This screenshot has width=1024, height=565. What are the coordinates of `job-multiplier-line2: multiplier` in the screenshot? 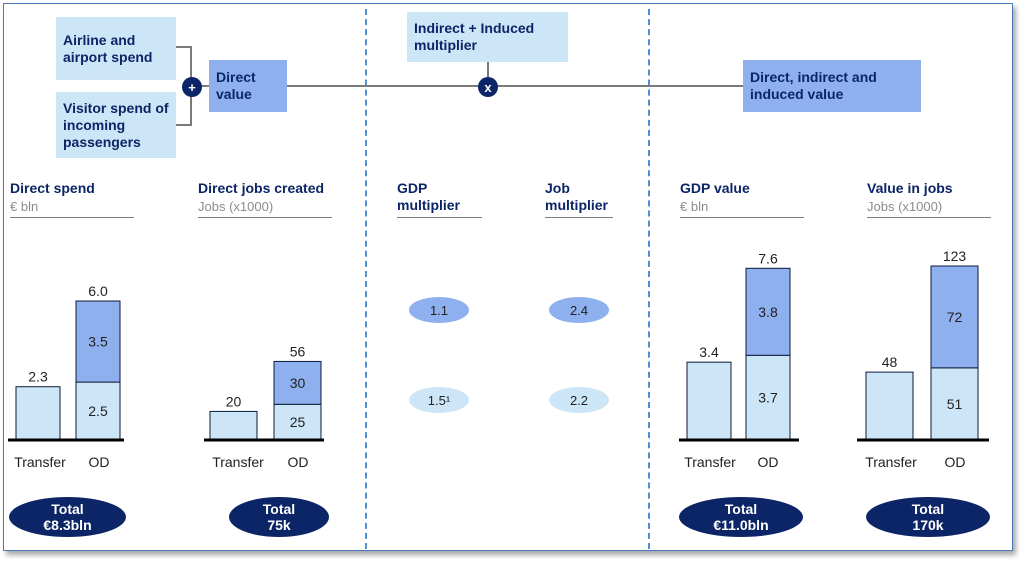 It's located at (577, 205).